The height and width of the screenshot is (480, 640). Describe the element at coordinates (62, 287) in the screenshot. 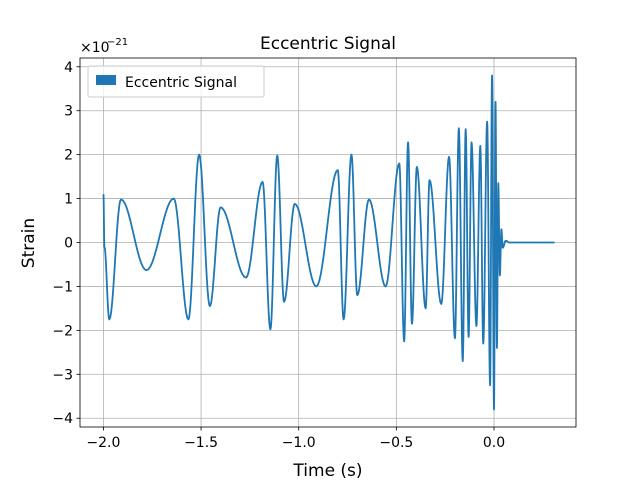

I see `y-tick-label: −1` at that location.